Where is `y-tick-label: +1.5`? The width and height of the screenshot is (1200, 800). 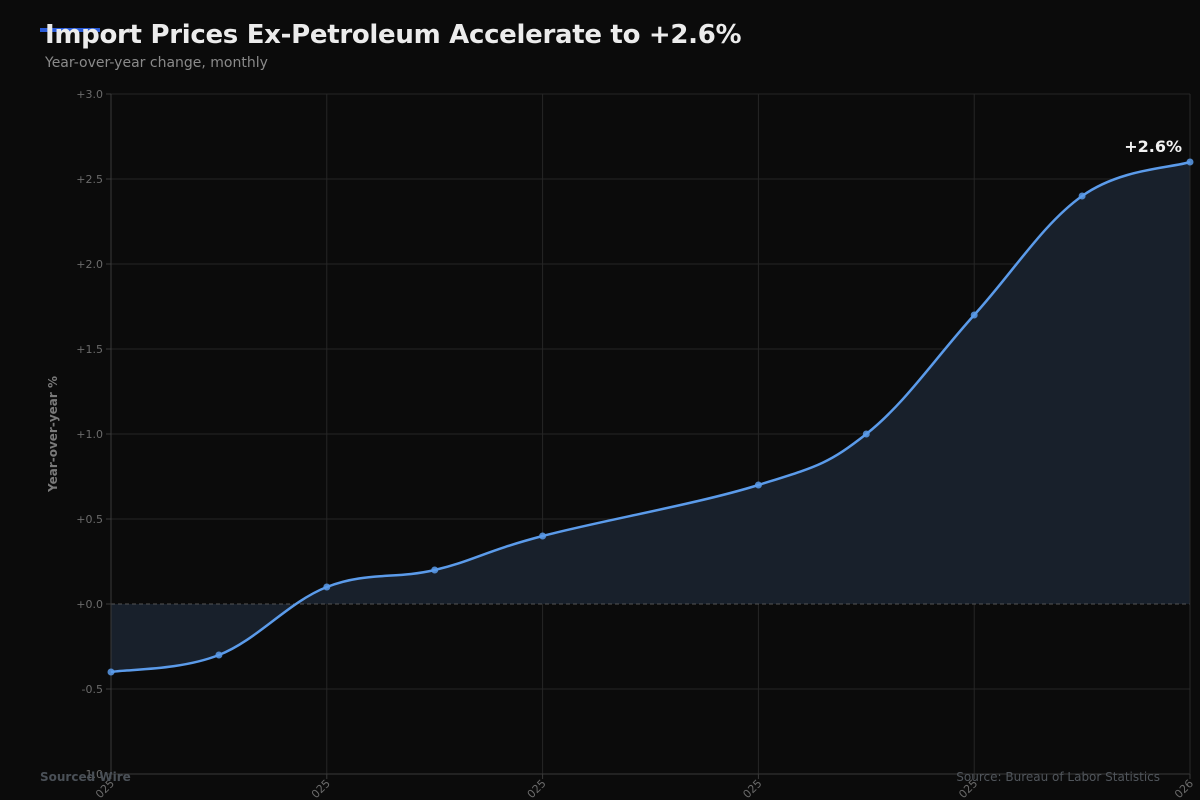 y-tick-label: +1.5 is located at coordinates (89, 349).